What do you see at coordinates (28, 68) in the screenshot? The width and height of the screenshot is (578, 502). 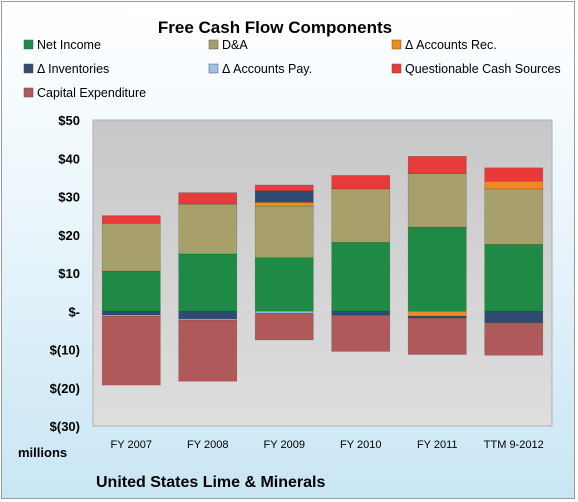 I see `legend-swatch-inventories` at bounding box center [28, 68].